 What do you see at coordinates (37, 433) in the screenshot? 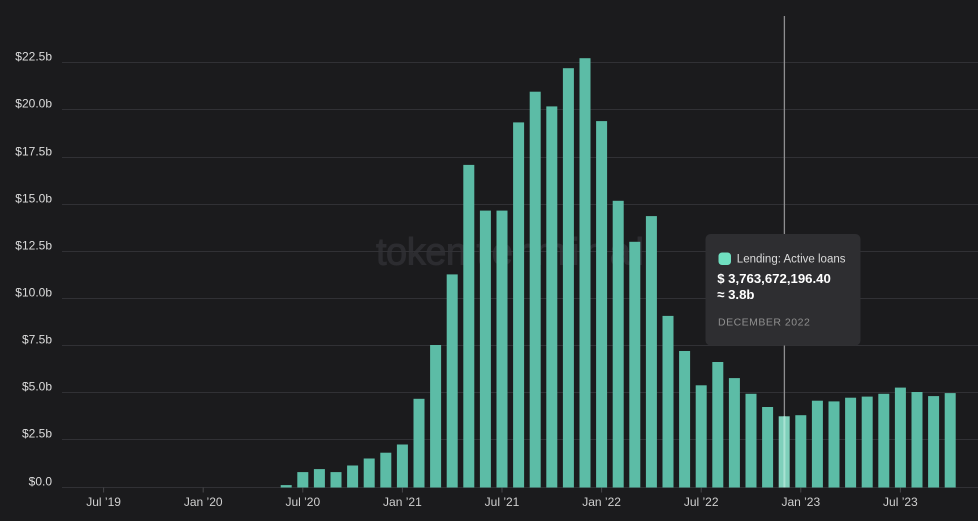
I see `svg-text: $2.5b` at bounding box center [37, 433].